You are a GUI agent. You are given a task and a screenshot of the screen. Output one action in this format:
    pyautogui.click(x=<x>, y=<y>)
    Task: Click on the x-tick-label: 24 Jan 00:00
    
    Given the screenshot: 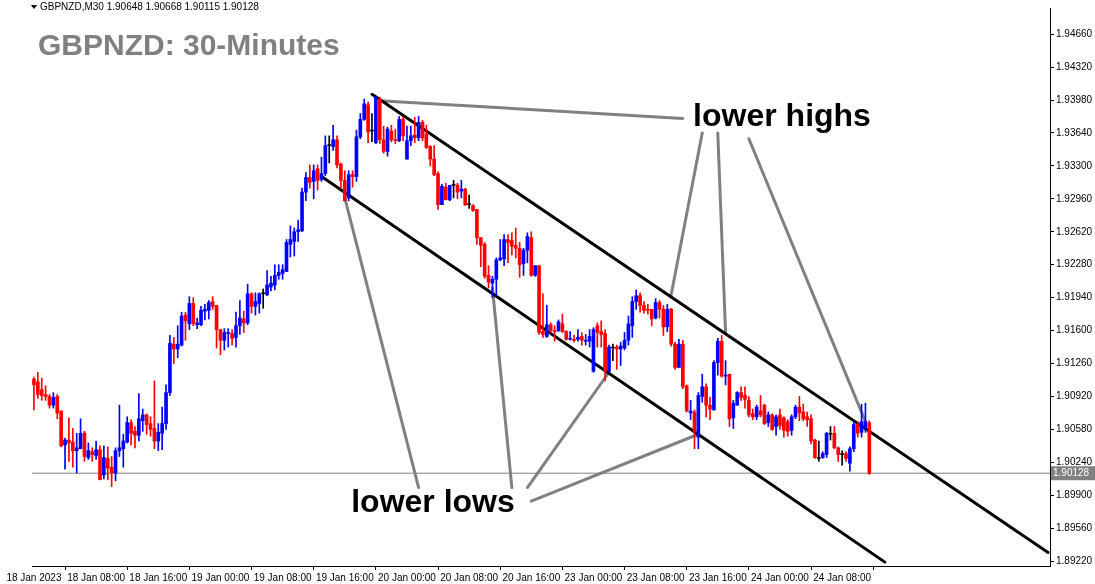 What is the action you would take?
    pyautogui.click(x=780, y=577)
    